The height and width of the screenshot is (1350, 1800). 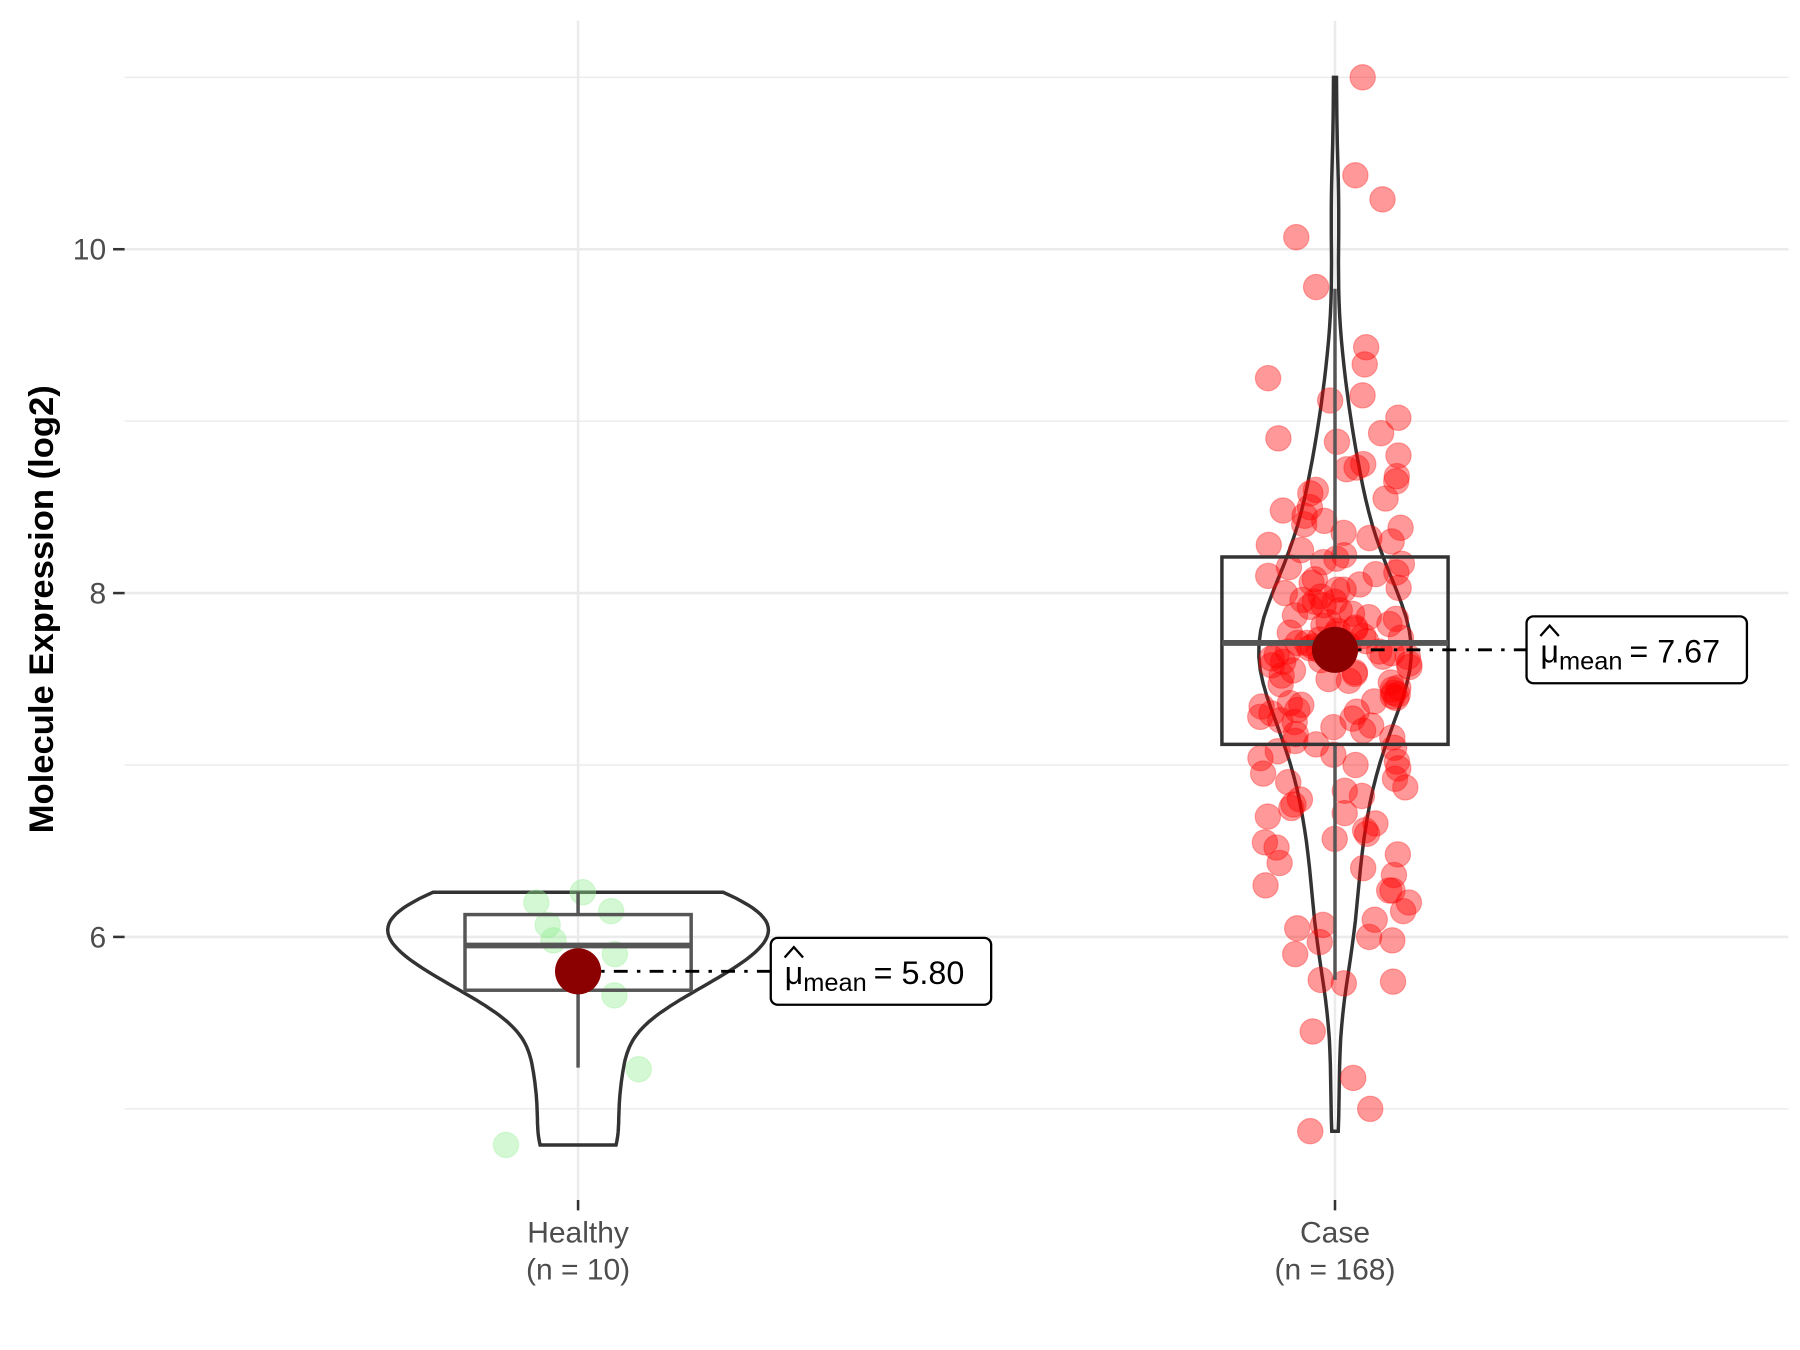 What do you see at coordinates (1674, 652) in the screenshot?
I see `mean-value: = 7.67` at bounding box center [1674, 652].